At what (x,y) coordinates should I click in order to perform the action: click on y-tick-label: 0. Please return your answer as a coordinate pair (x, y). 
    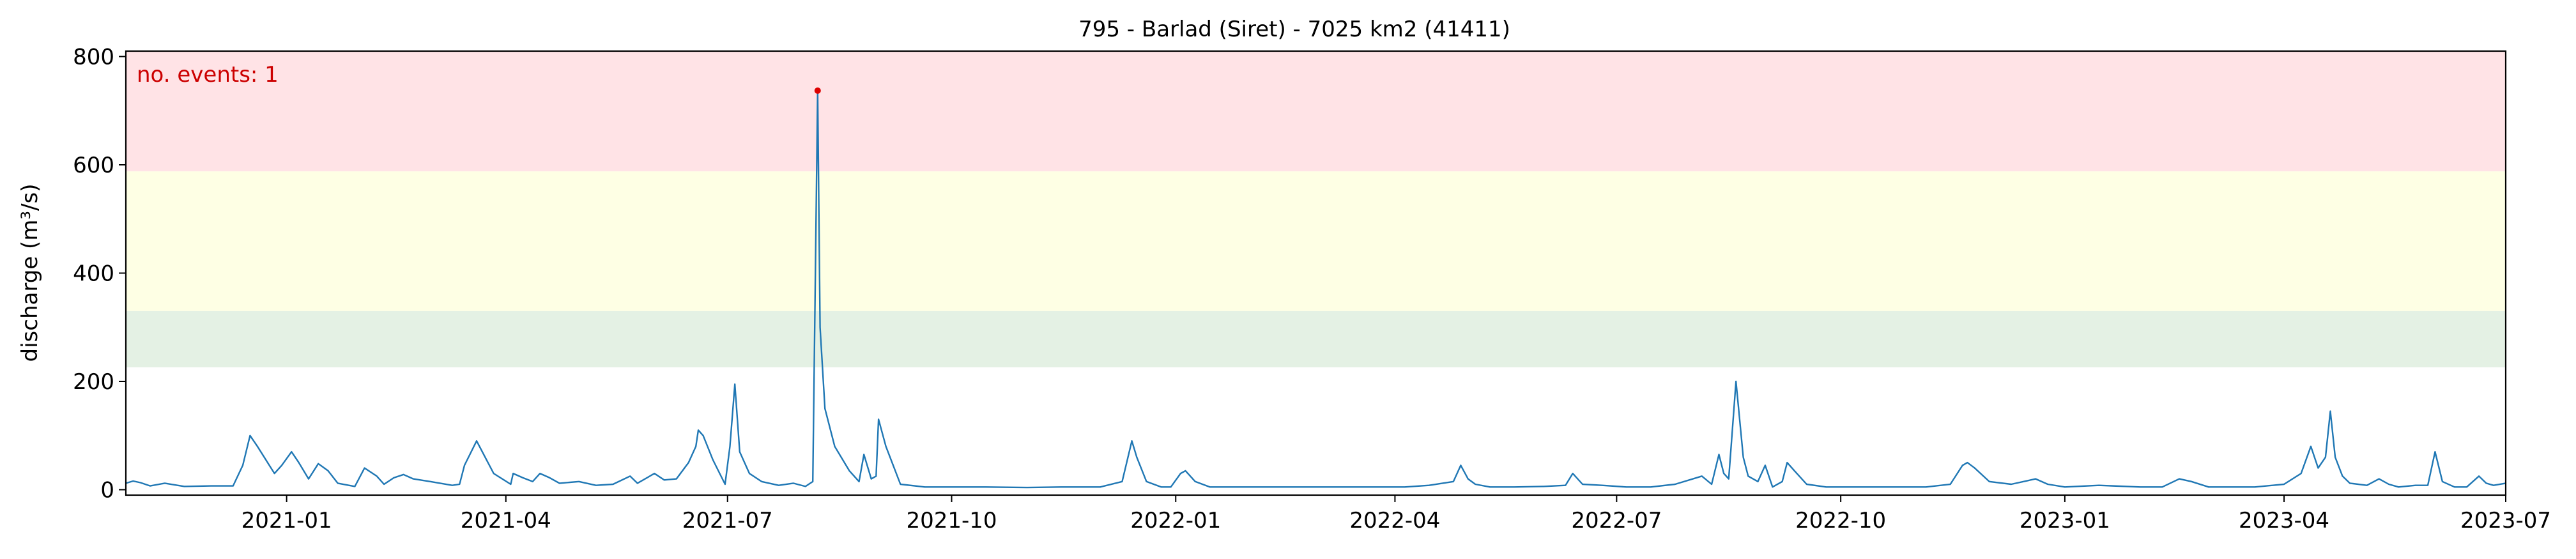
    Looking at the image, I should click on (107, 490).